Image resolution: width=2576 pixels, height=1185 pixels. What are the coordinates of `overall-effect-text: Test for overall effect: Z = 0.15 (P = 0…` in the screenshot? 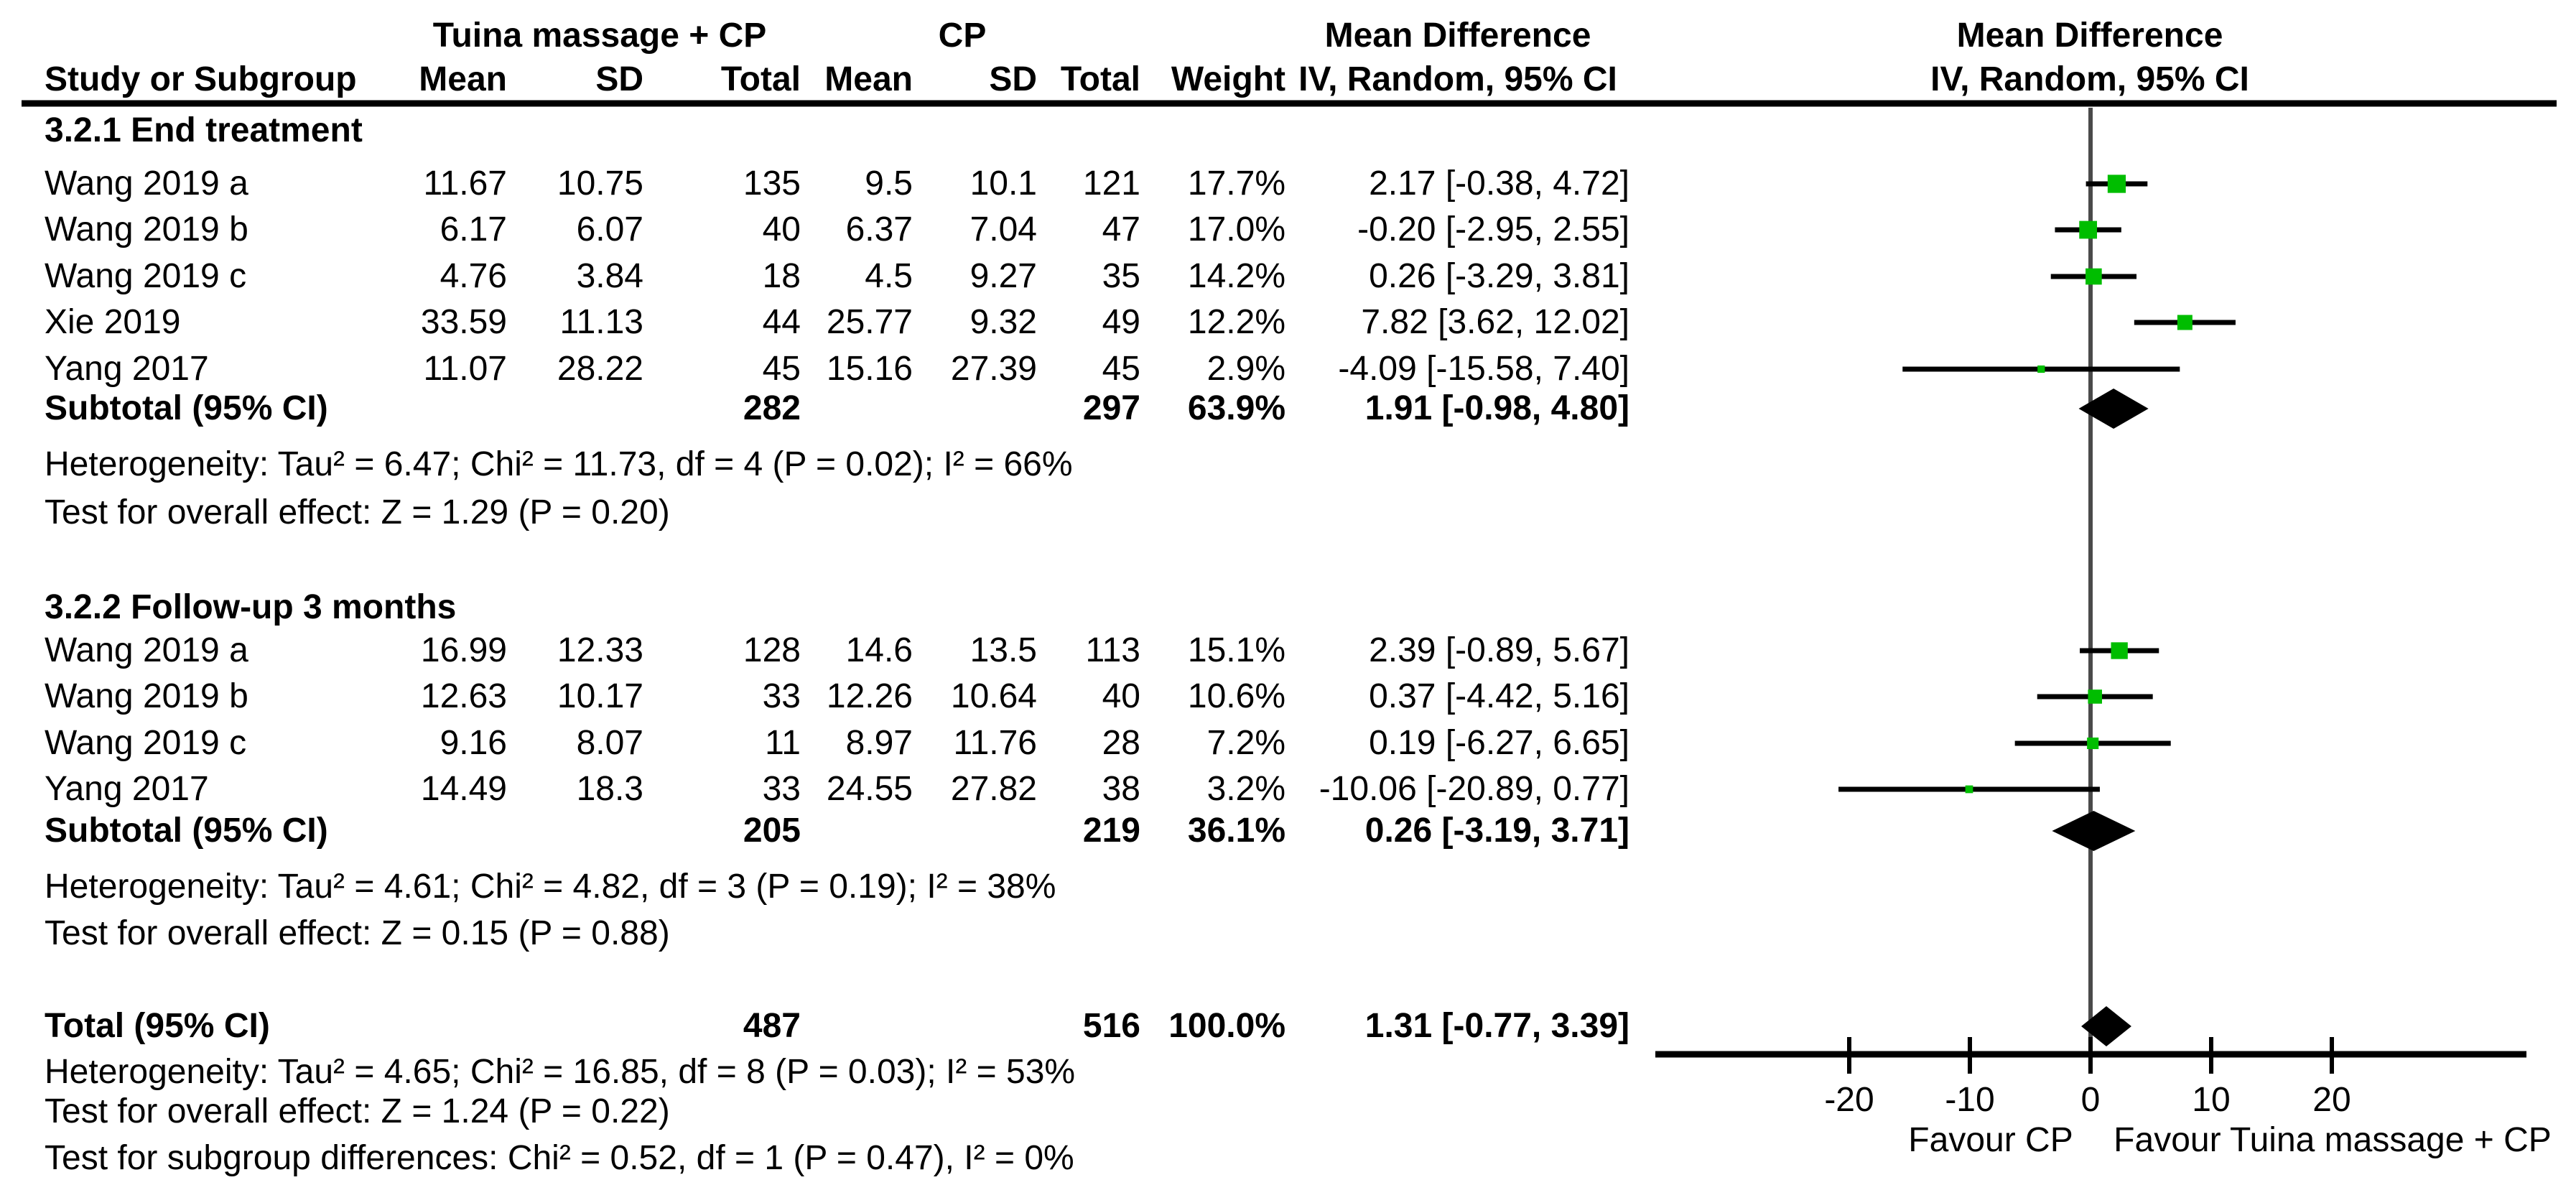 It's located at (357, 933).